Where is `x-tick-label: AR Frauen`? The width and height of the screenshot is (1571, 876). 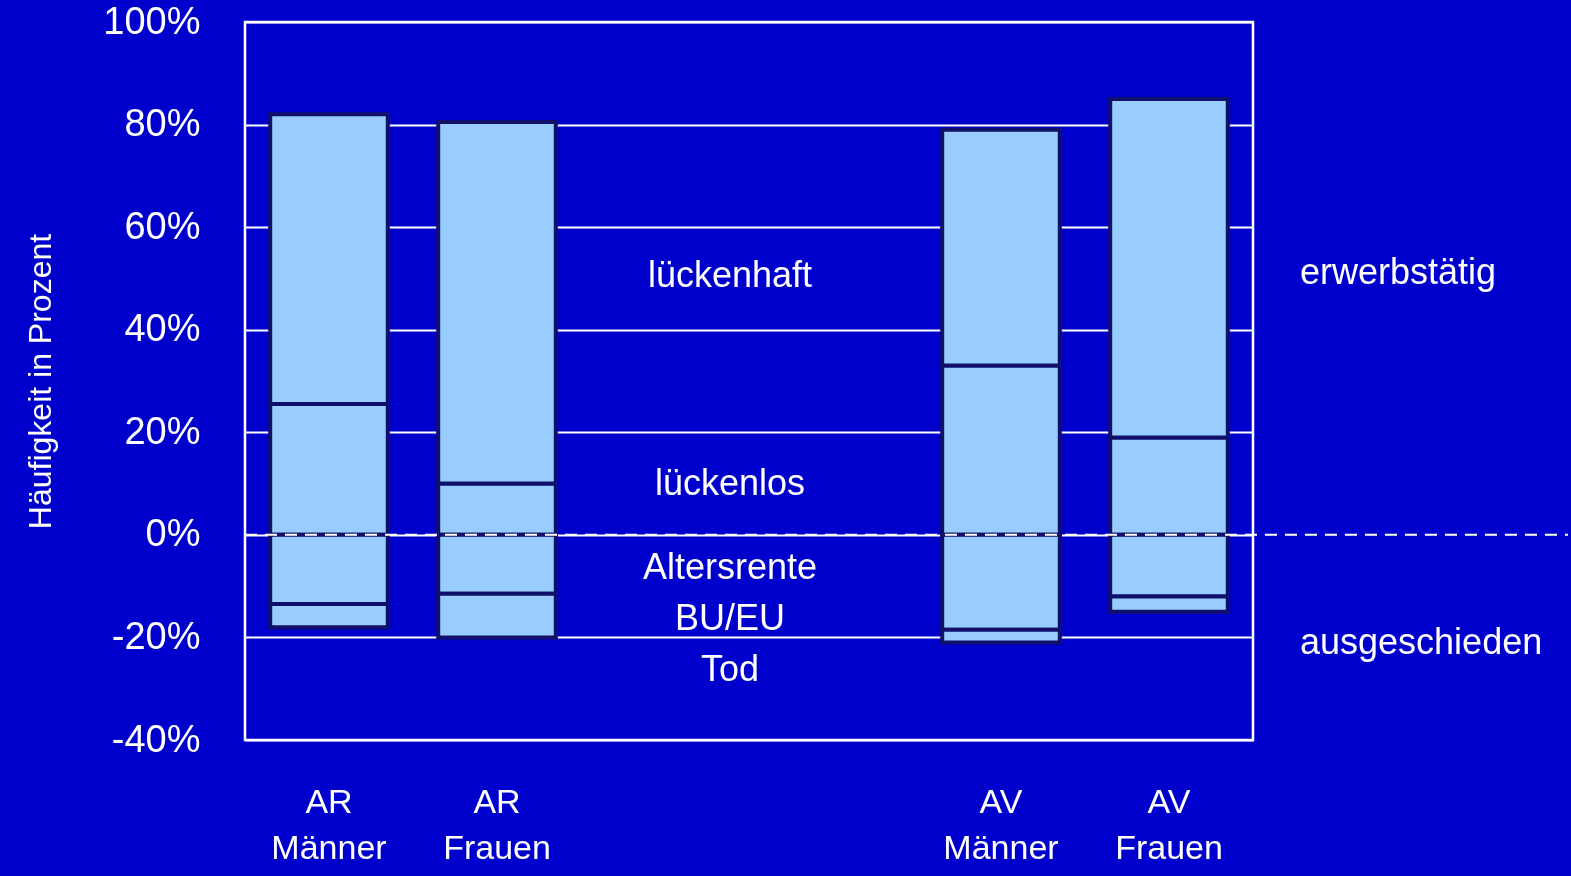
x-tick-label: AR Frauen is located at coordinates (497, 823).